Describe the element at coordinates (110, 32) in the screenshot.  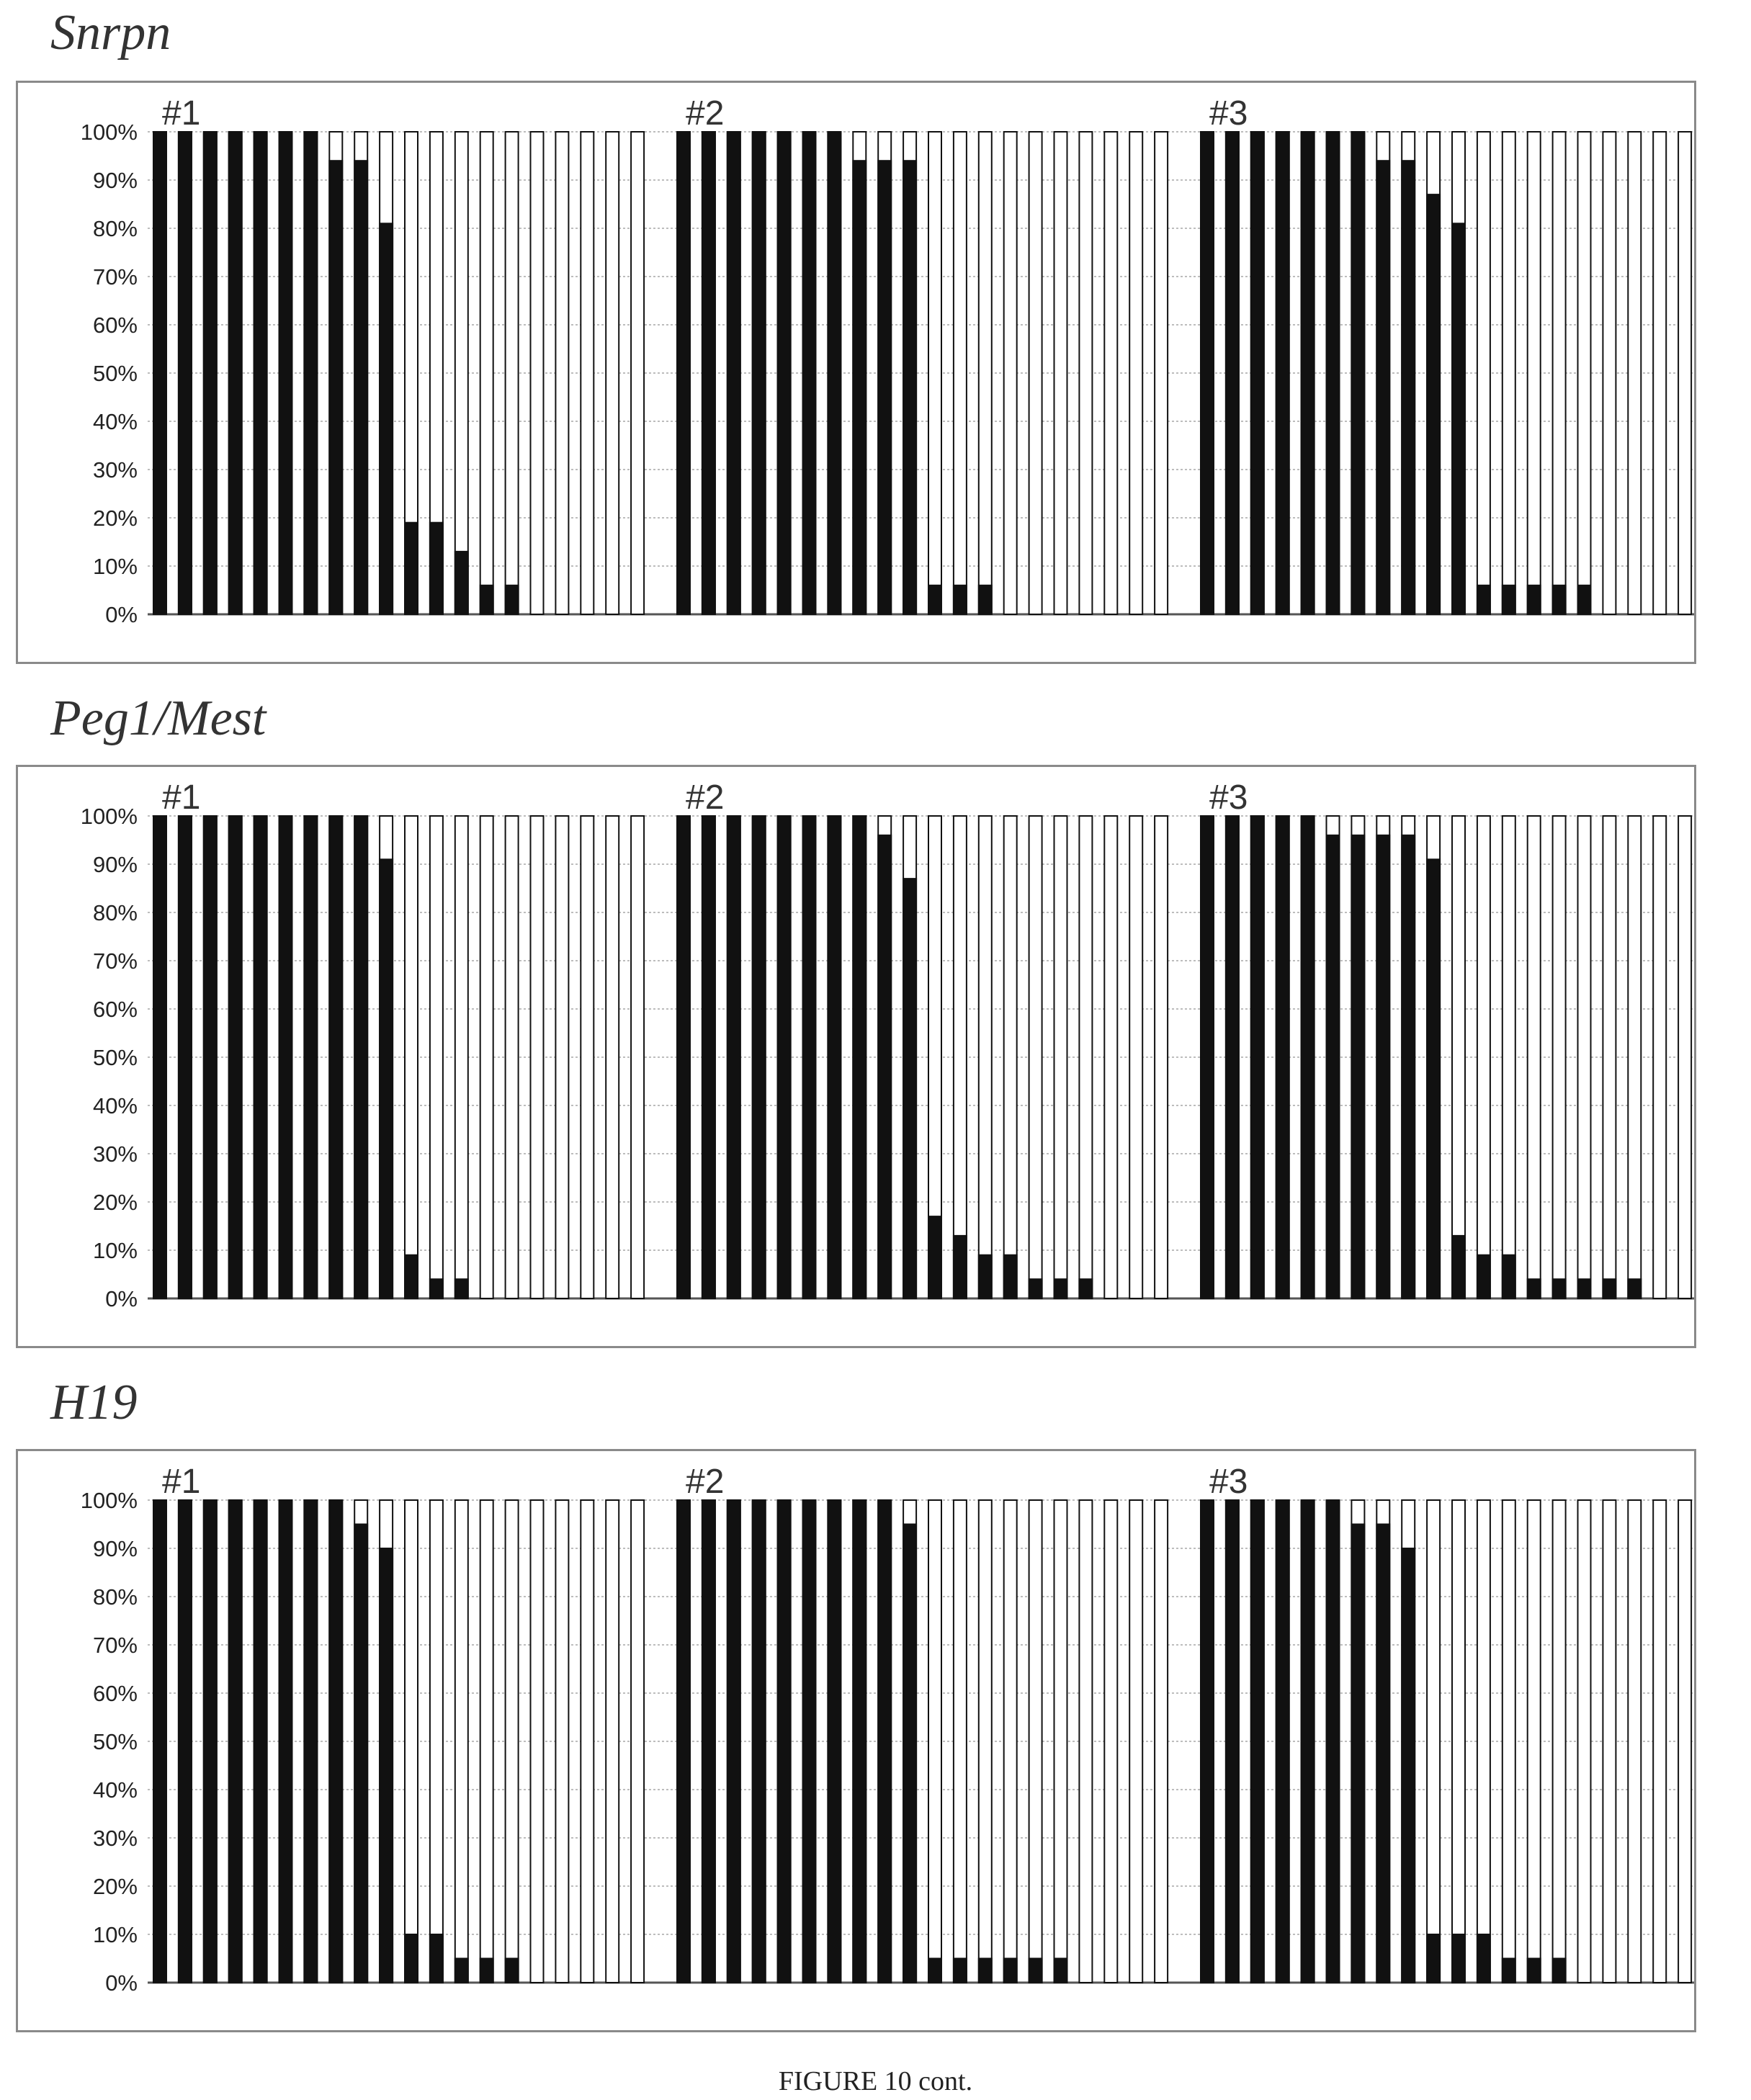
I see `panel-title-snrpn: Snrpn` at that location.